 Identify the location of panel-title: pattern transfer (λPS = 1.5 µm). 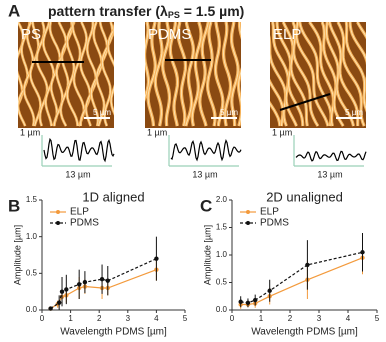
(146, 12).